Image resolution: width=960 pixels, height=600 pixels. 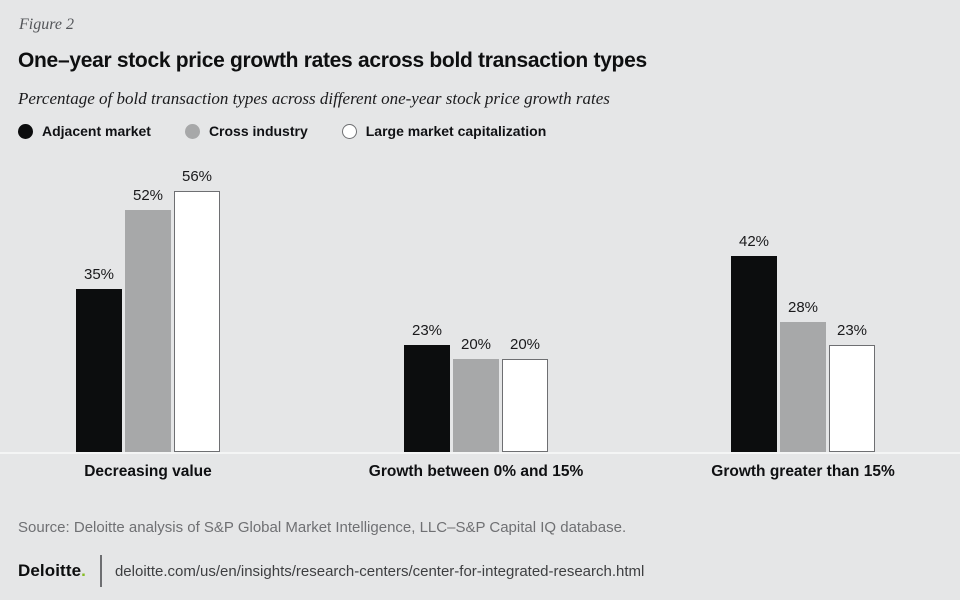 I want to click on bar-group: 35% 52% 56%, so click(x=148, y=306).